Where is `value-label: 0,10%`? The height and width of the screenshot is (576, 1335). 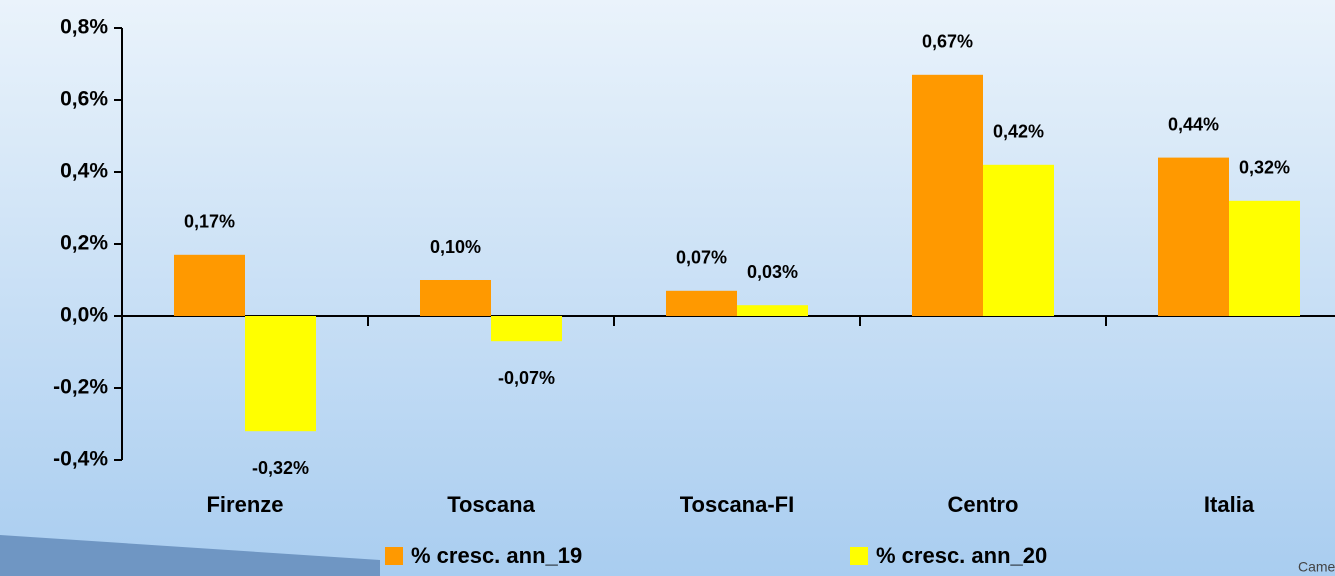
value-label: 0,10% is located at coordinates (455, 247).